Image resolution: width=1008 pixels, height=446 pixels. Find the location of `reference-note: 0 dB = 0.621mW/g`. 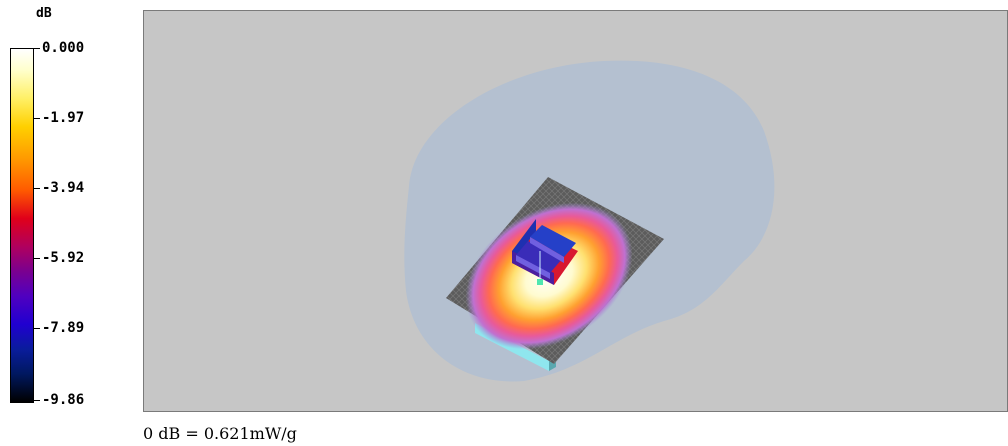

reference-note: 0 dB = 0.621mW/g is located at coordinates (220, 433).